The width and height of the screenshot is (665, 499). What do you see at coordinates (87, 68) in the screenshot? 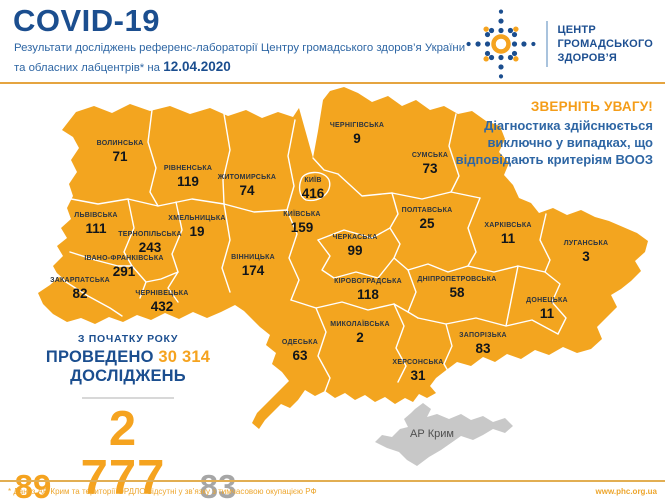
I see `subtitle-line2-text: та обласних лабцентрів* на` at bounding box center [87, 68].